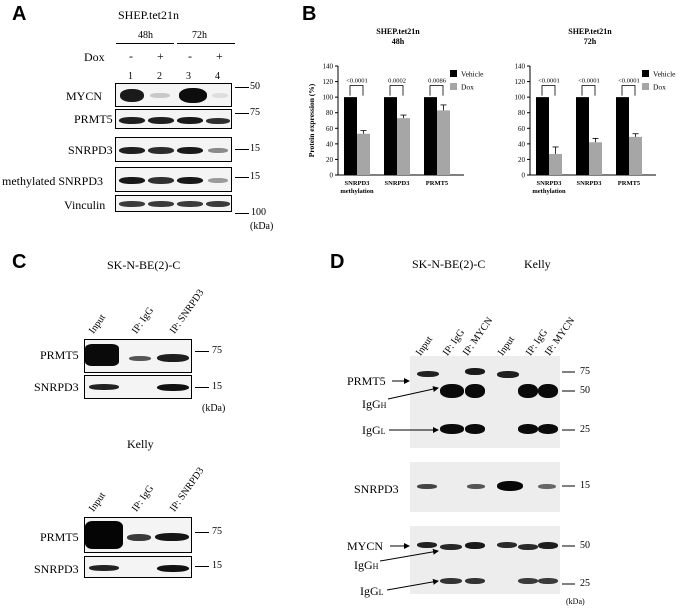  I want to click on chart0-title: SHEP.tet21n, so click(398, 31).